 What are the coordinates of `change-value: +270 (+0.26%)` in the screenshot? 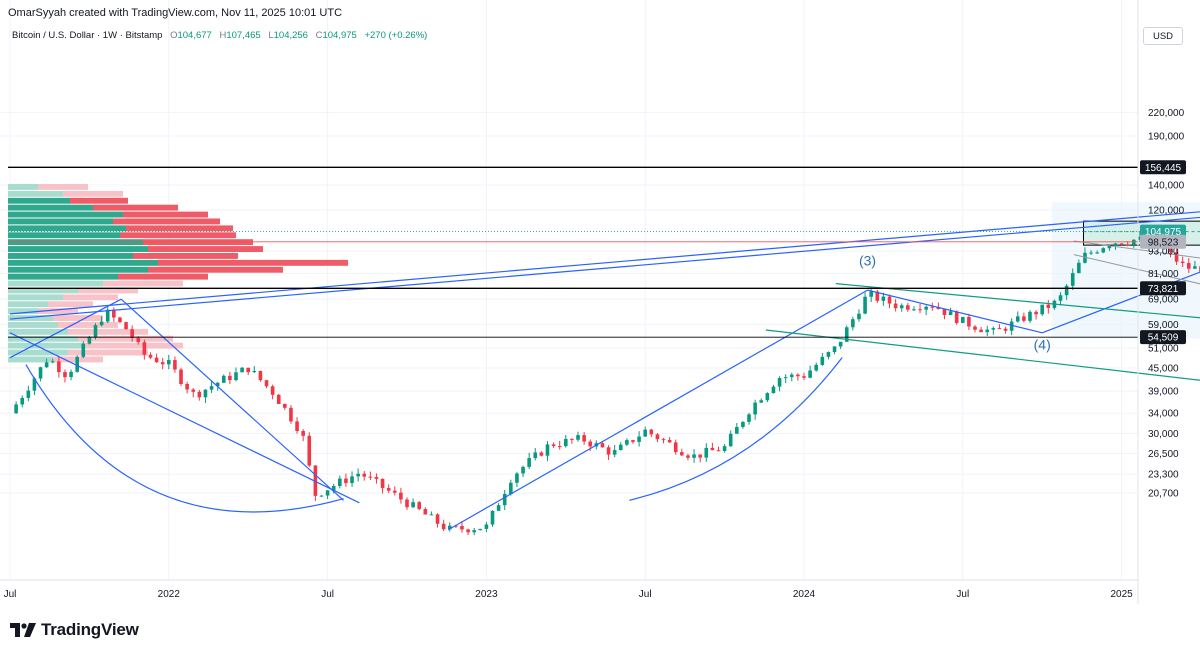 It's located at (396, 35).